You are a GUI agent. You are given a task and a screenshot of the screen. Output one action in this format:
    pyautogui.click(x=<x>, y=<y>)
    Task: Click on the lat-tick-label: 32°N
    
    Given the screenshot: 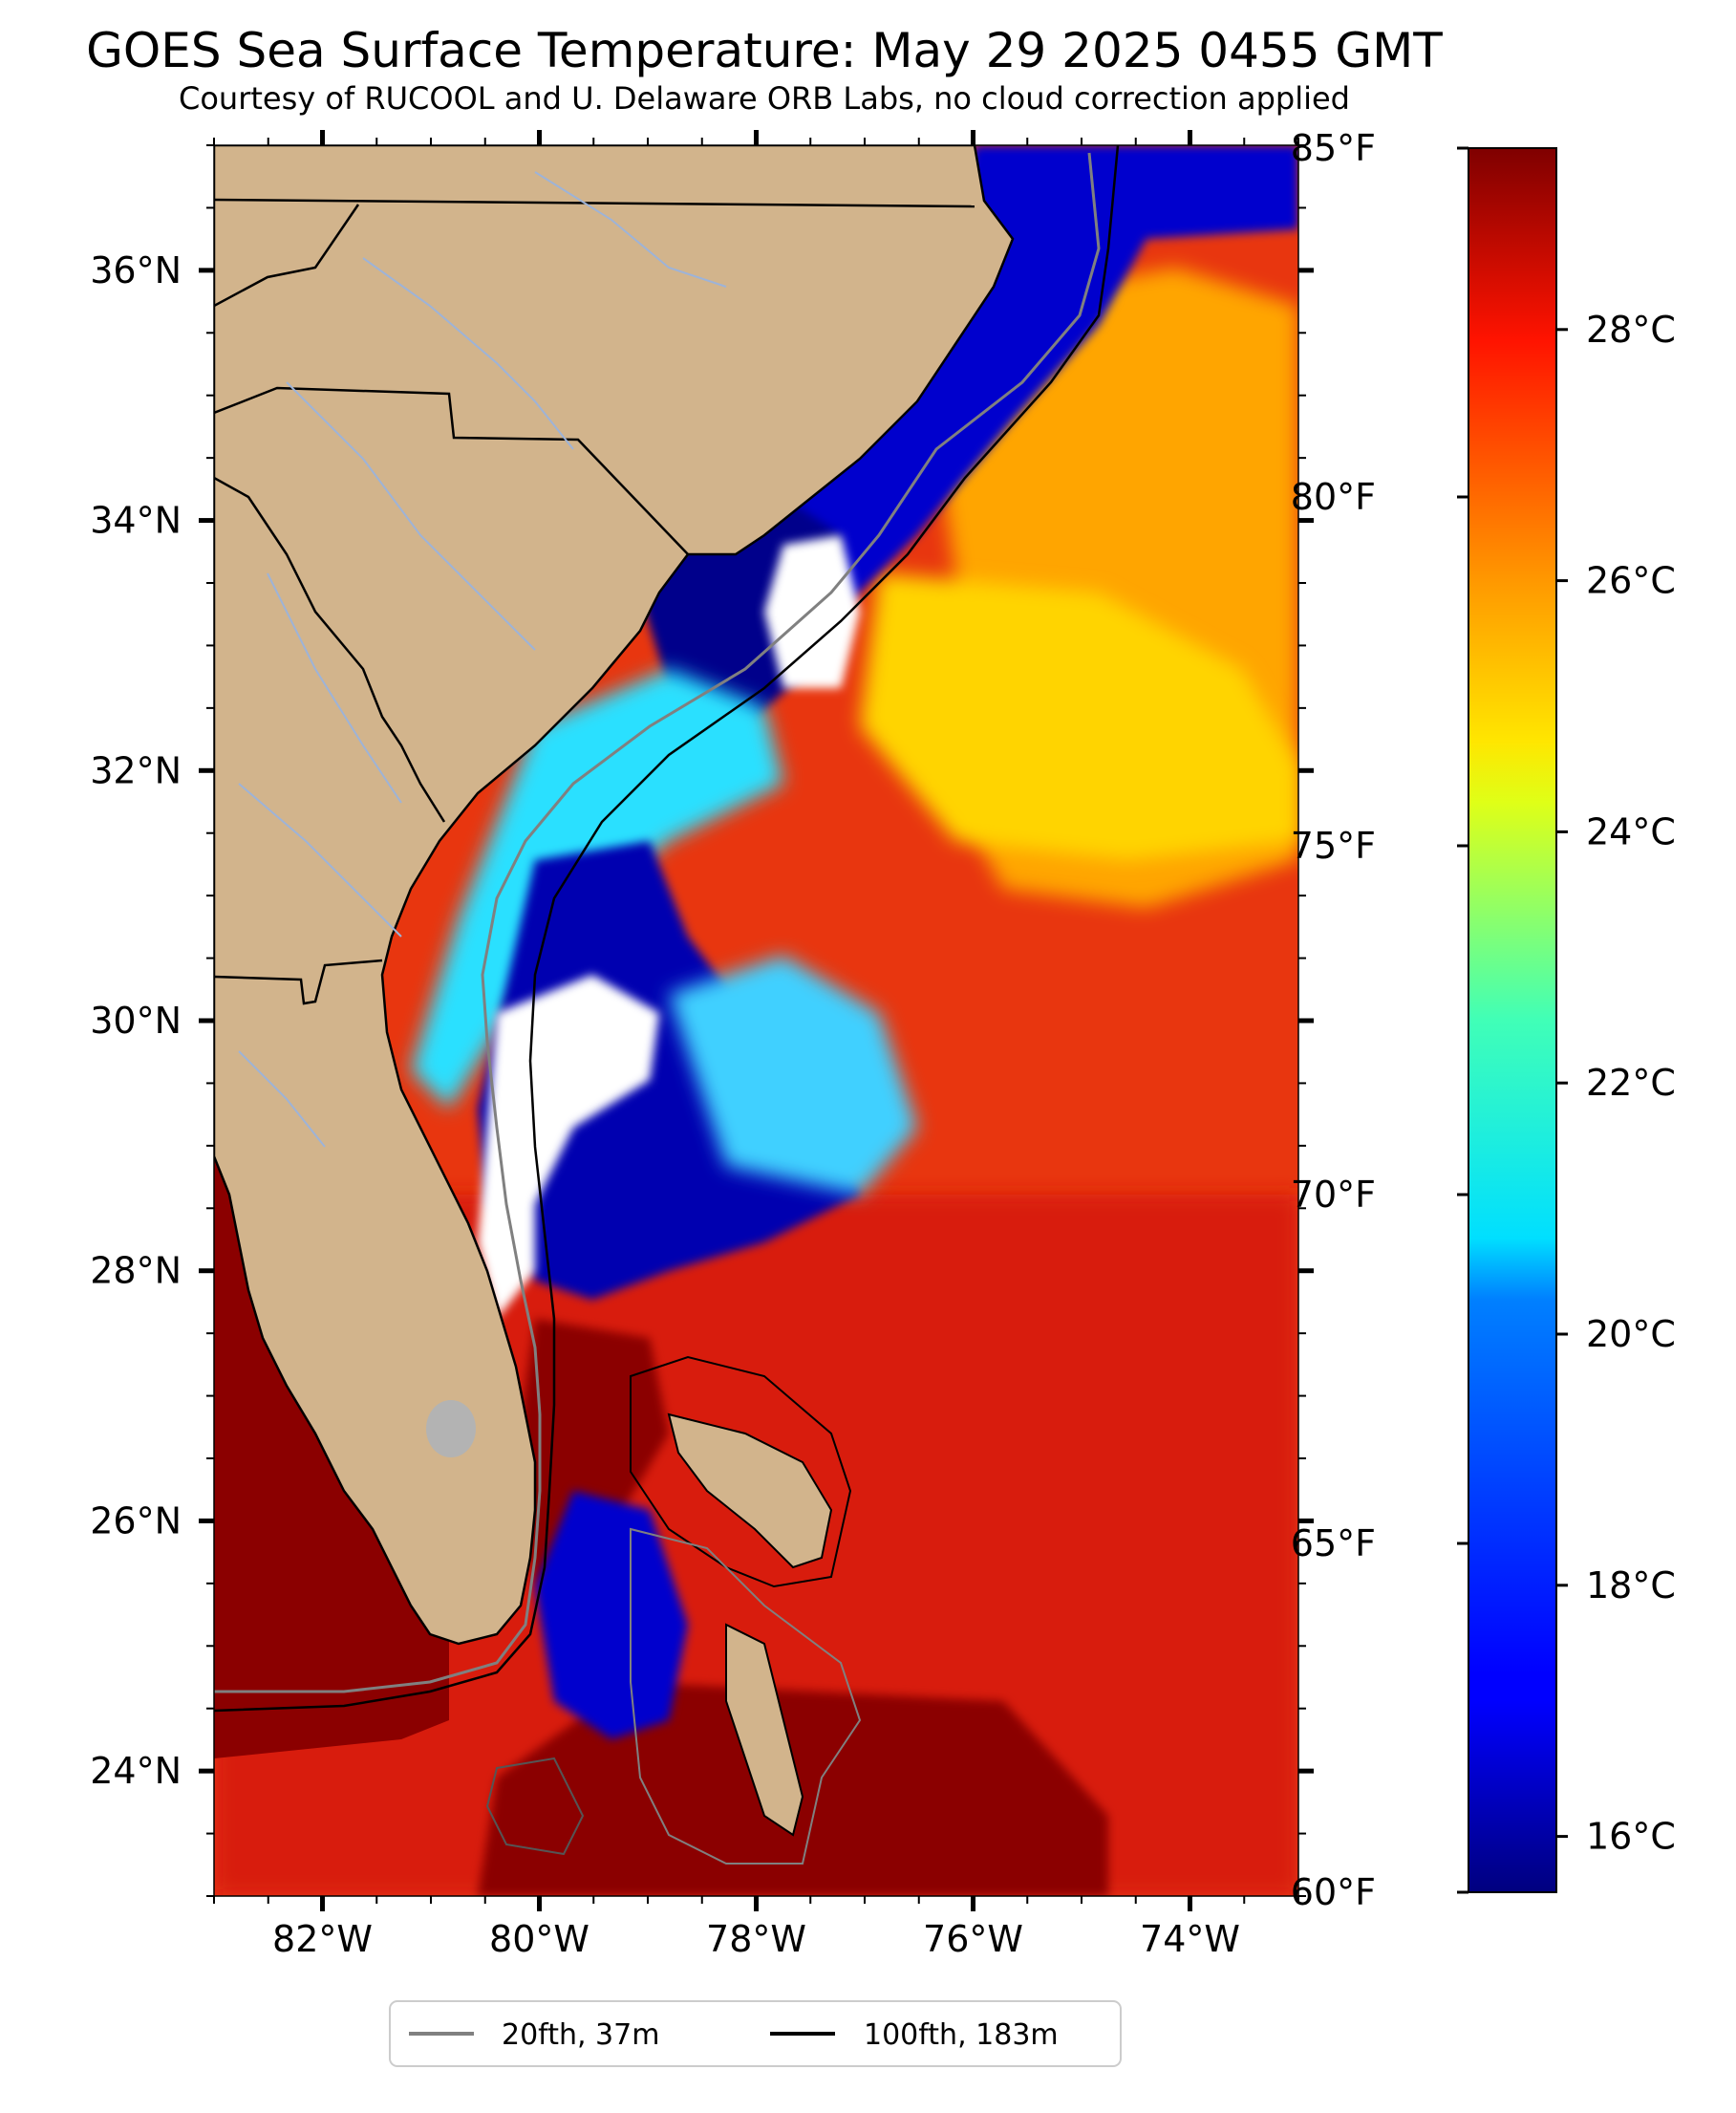 What is the action you would take?
    pyautogui.click(x=136, y=770)
    